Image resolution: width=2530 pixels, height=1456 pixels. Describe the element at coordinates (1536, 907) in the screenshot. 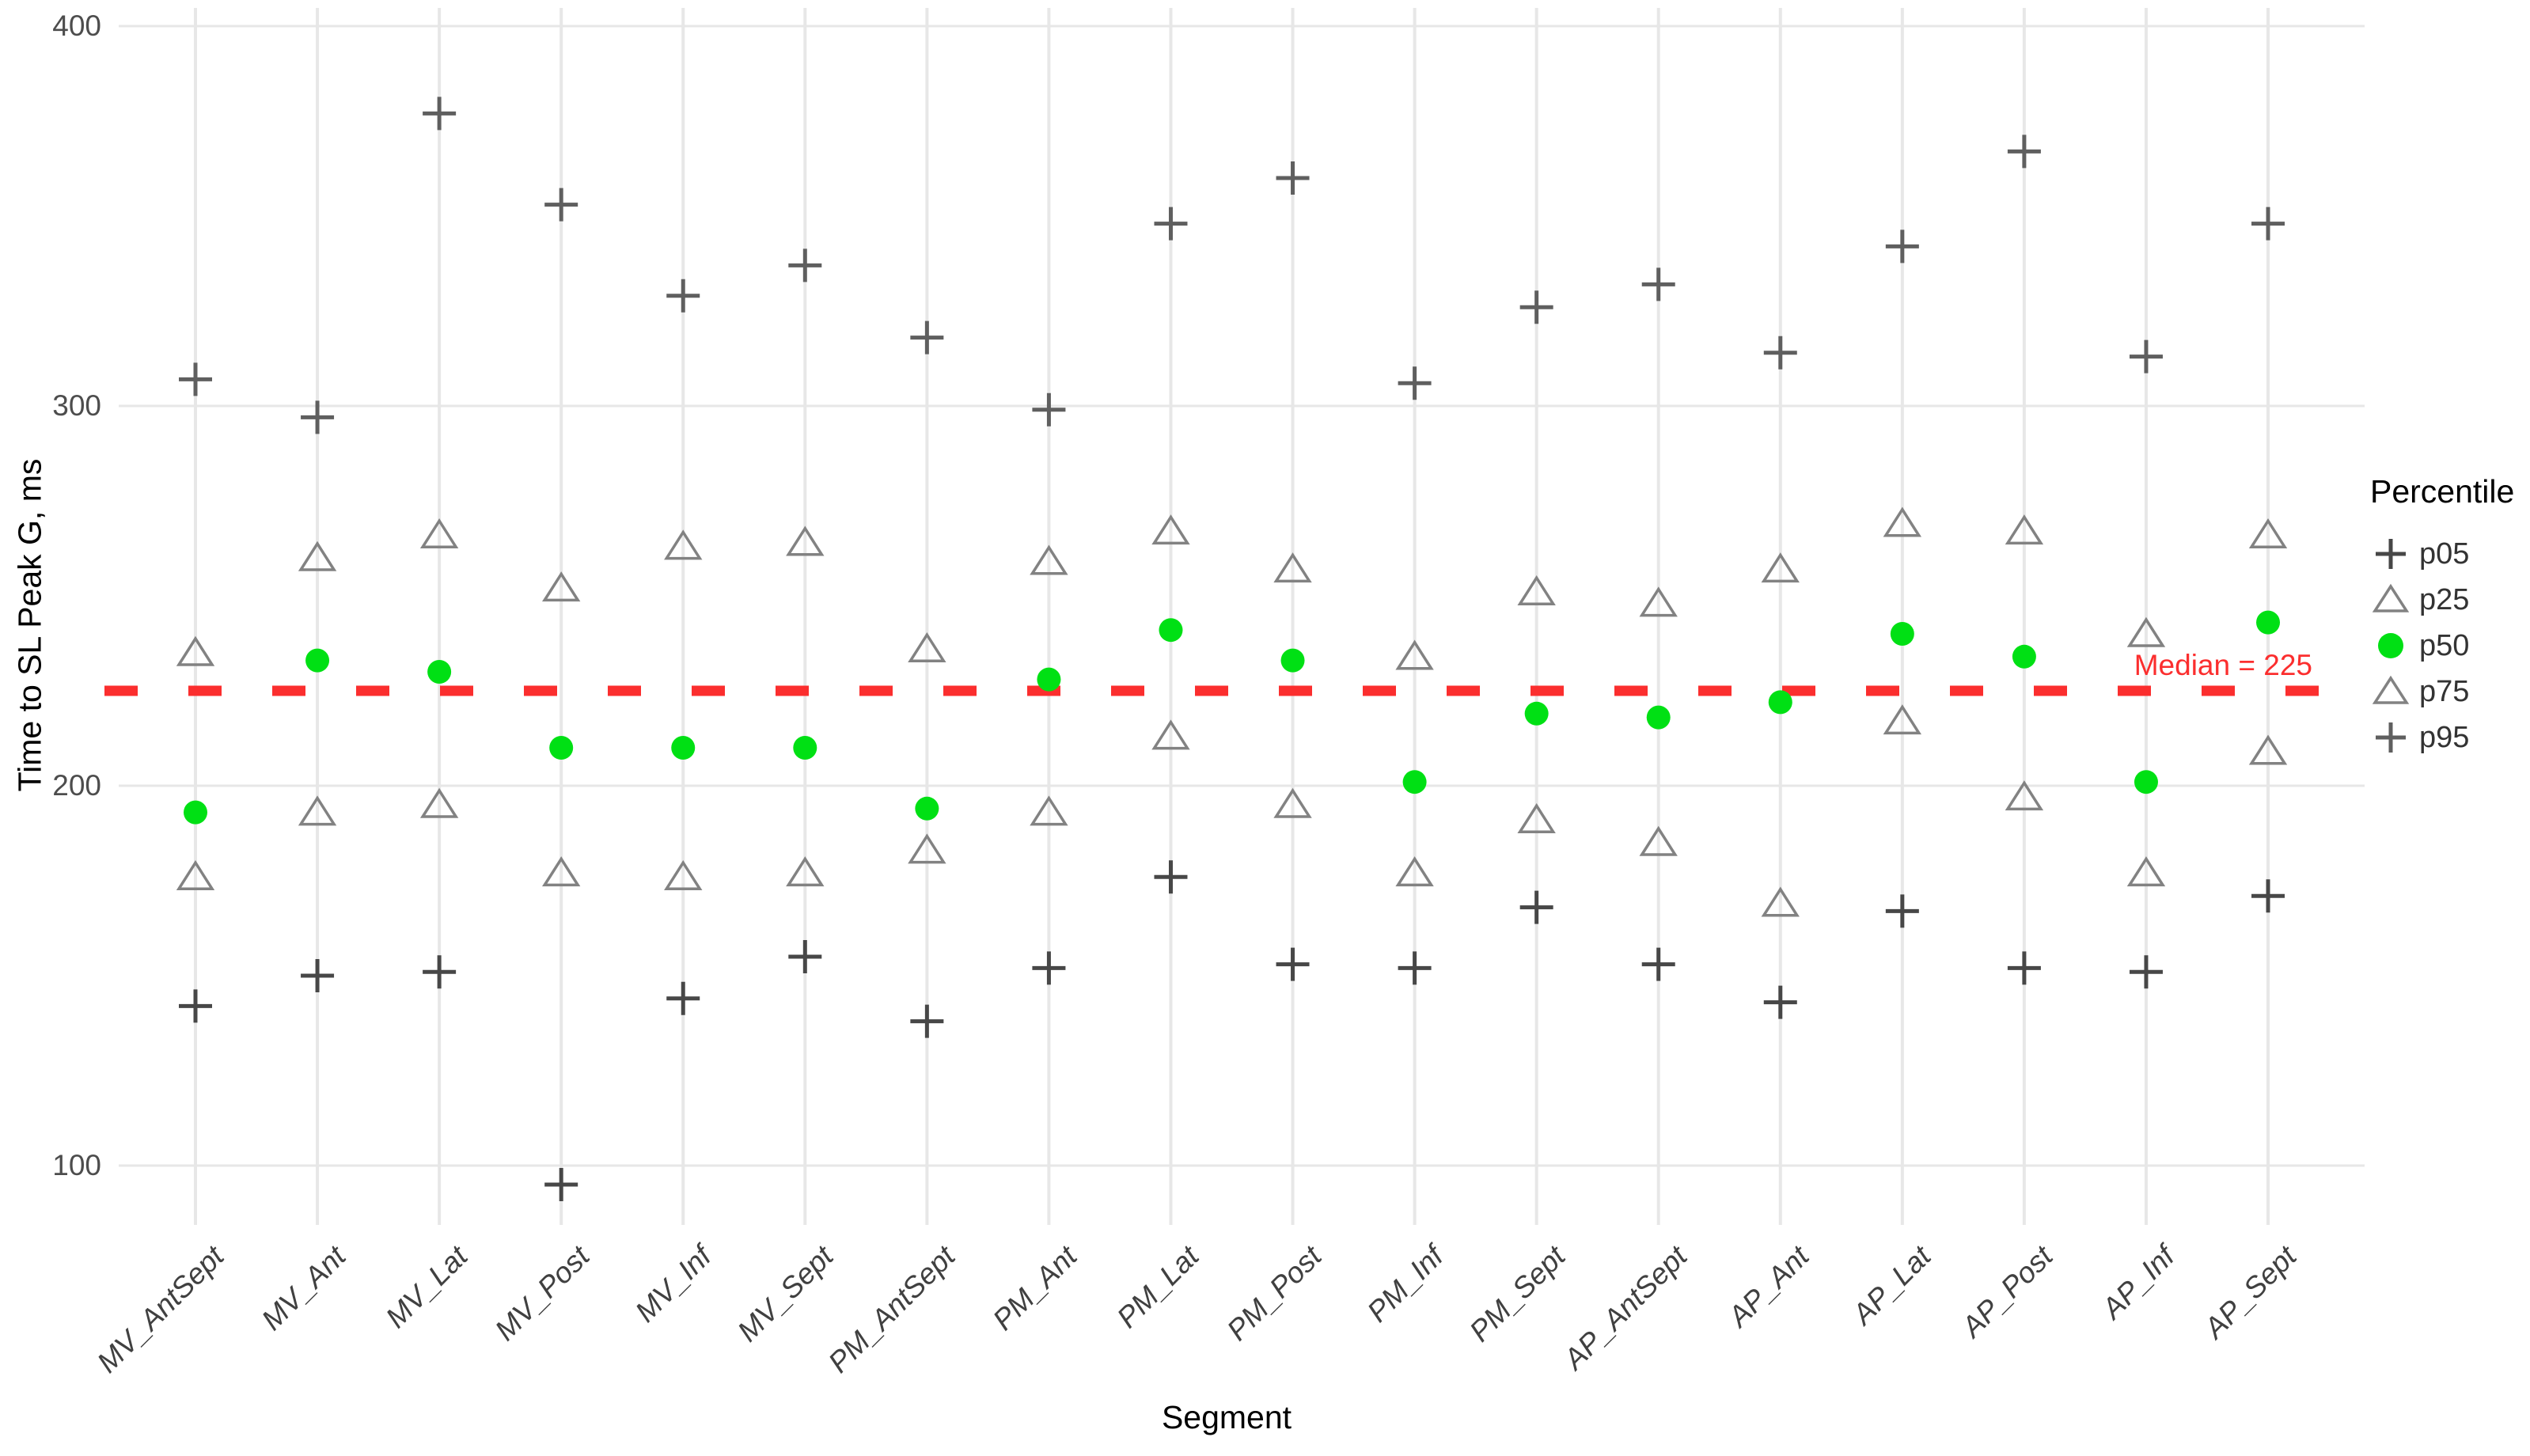

I see `marker-plus-p05-PM_Sept` at that location.